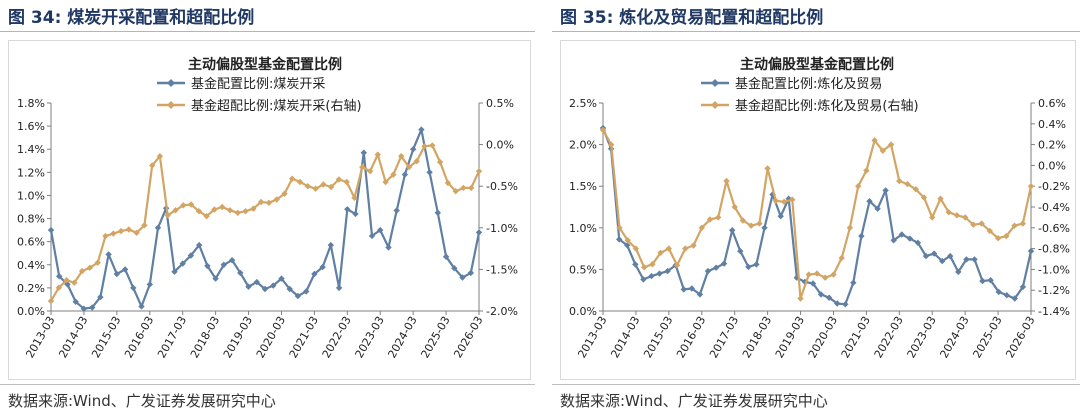 Image resolution: width=1080 pixels, height=417 pixels. What do you see at coordinates (1054, 207) in the screenshot?
I see `right-tick-label: -0.4%` at bounding box center [1054, 207].